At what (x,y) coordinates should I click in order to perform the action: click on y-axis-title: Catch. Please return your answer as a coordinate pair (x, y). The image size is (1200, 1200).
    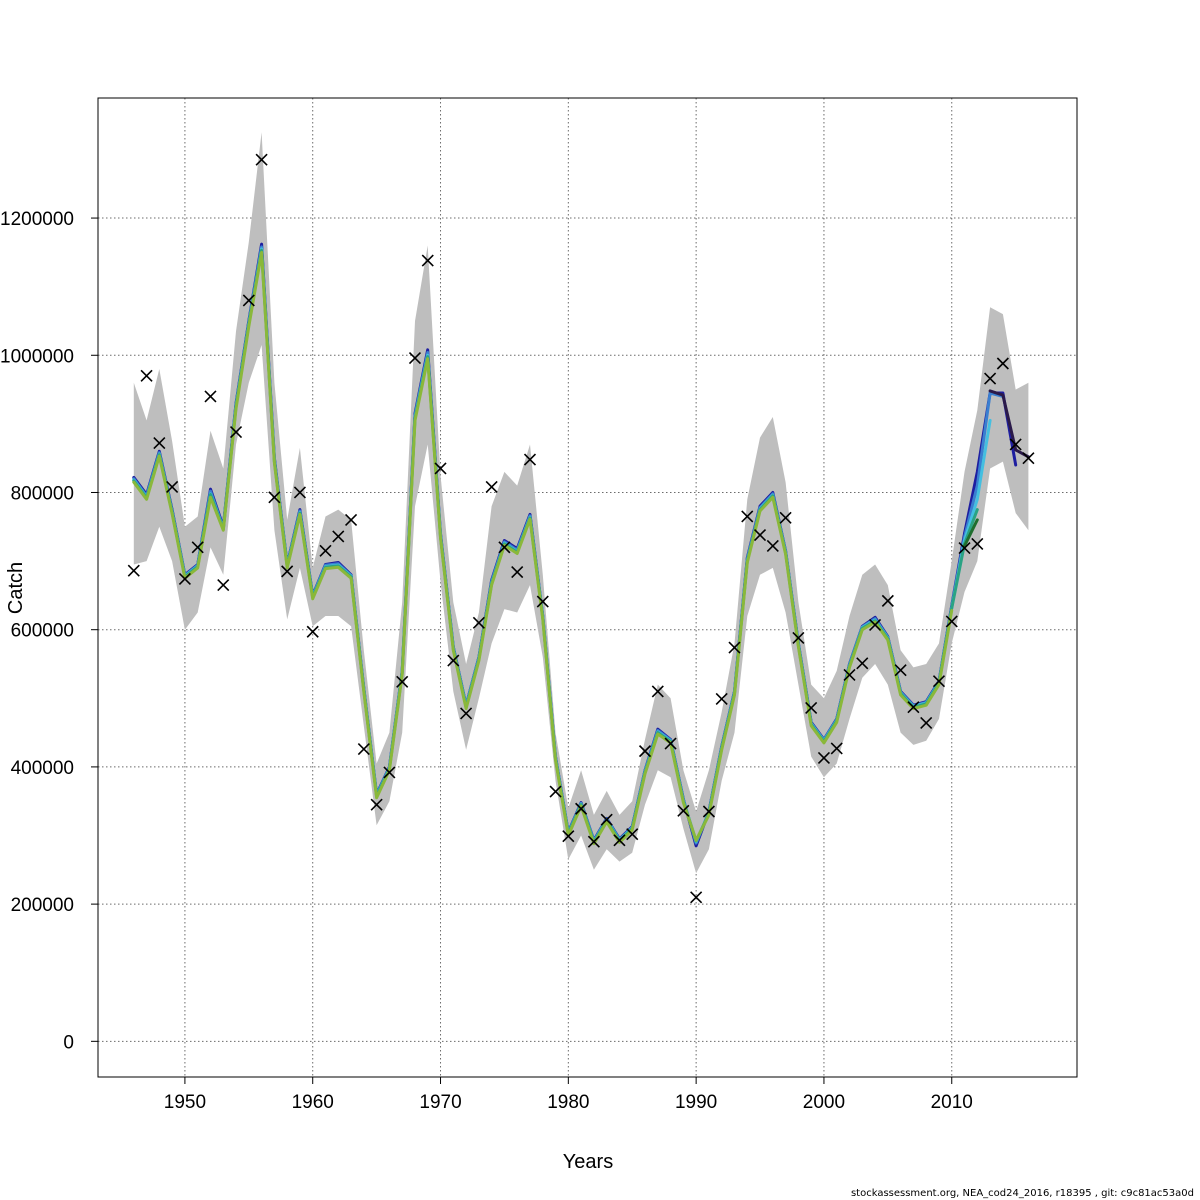
    Looking at the image, I should click on (16, 588).